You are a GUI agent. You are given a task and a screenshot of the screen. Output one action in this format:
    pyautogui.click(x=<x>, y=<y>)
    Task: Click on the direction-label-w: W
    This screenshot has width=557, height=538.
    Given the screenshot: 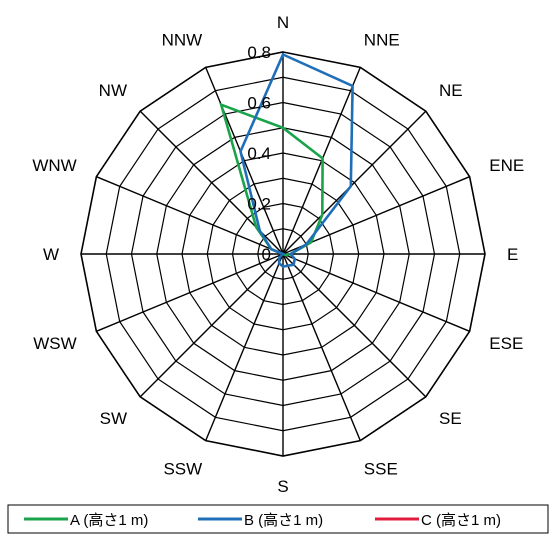 What is the action you would take?
    pyautogui.click(x=51, y=254)
    